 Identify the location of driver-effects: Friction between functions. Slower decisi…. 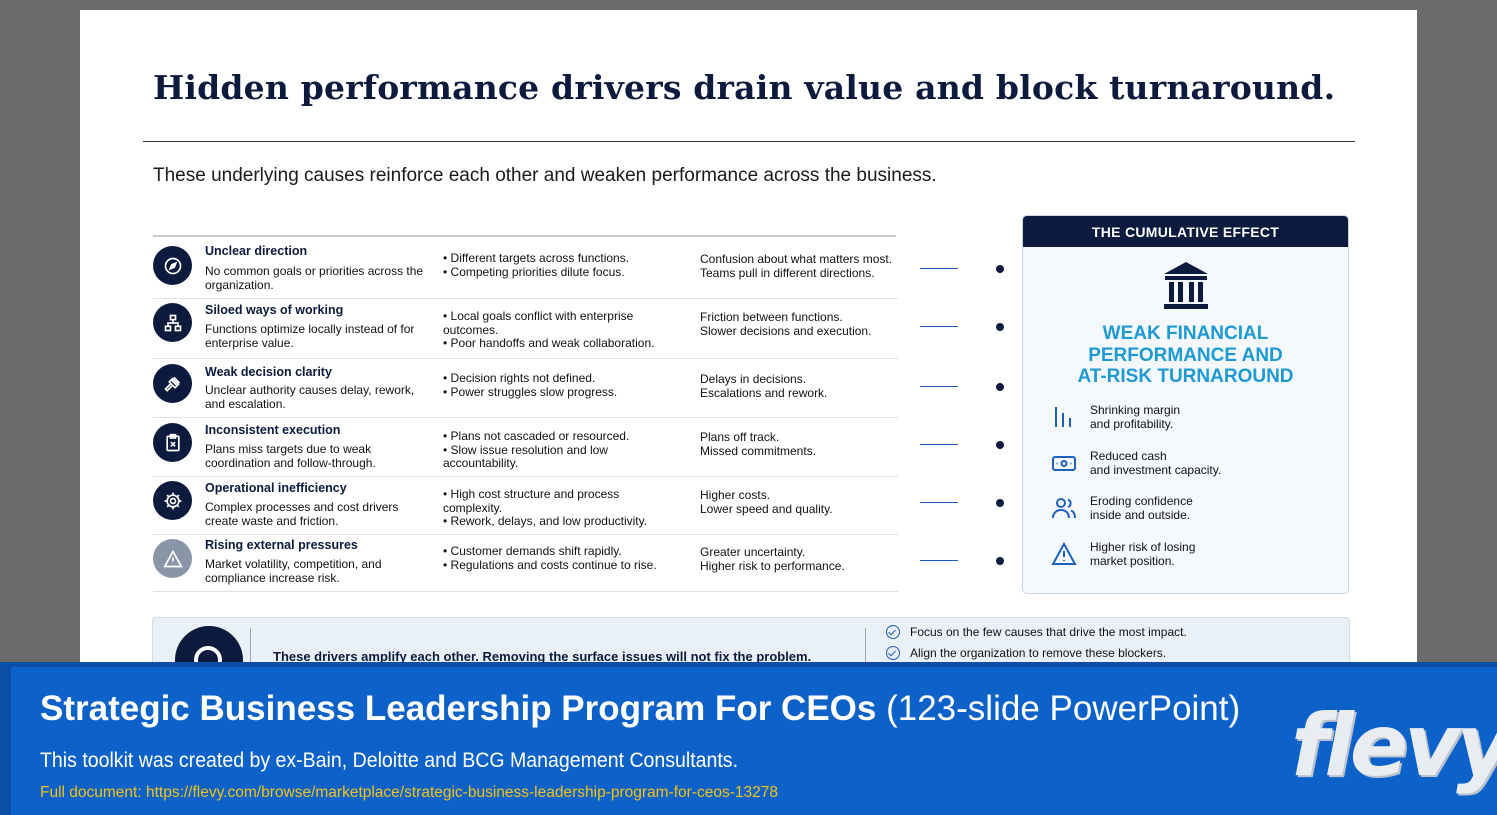
(805, 324).